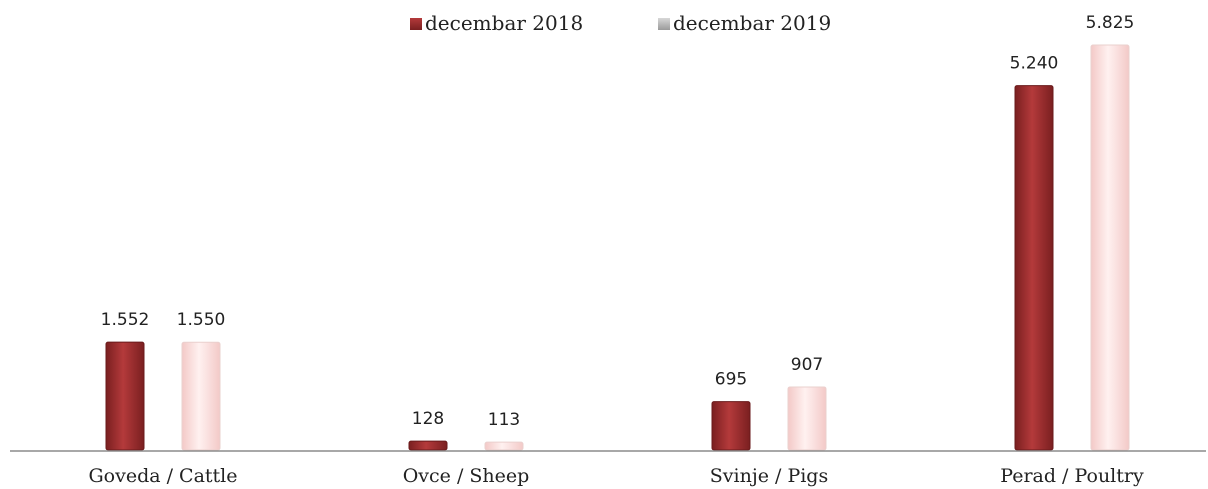 The width and height of the screenshot is (1208, 489). Describe the element at coordinates (1072, 476) in the screenshot. I see `category-label-perad-poultry: Perad / Poultry` at that location.